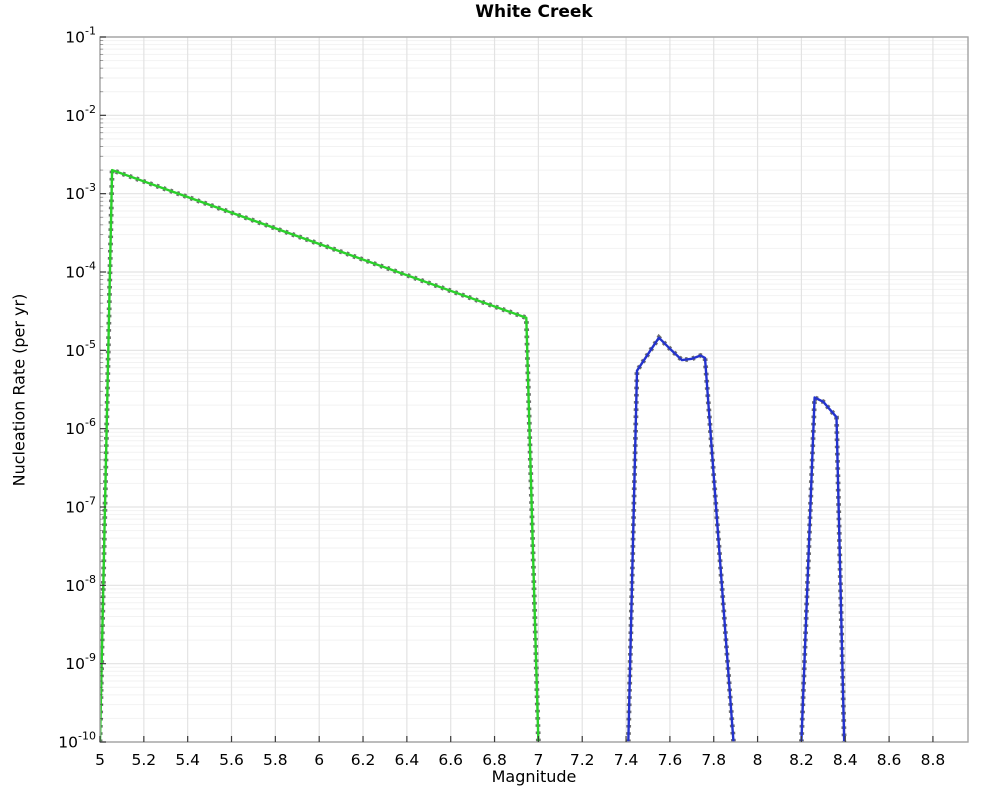  Describe the element at coordinates (538, 760) in the screenshot. I see `svg-text: 7` at that location.